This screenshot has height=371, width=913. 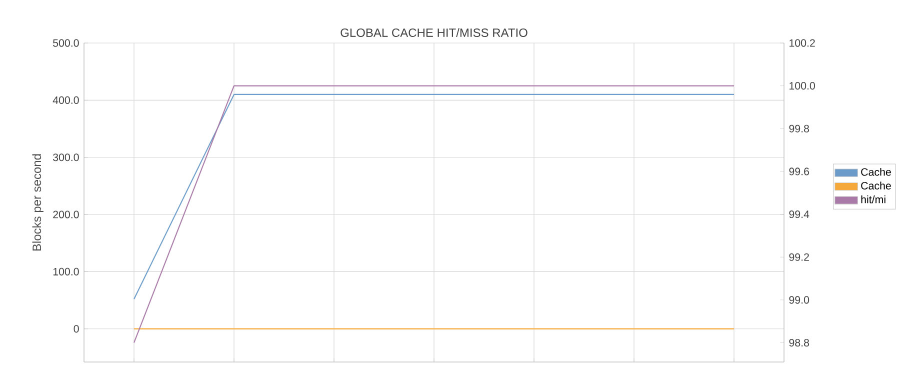 What do you see at coordinates (873, 199) in the screenshot?
I see `legend-label: hit/mi` at bounding box center [873, 199].